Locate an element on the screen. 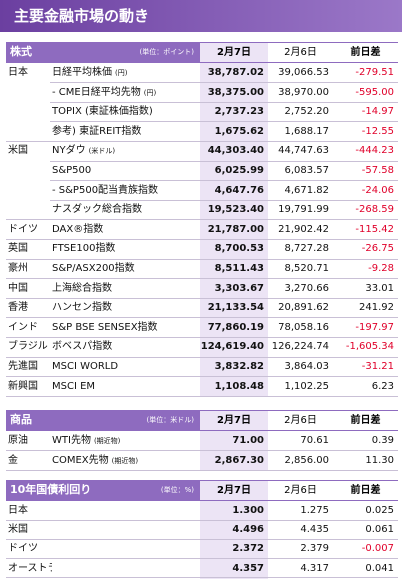 The image size is (402, 580). value: 126,224.74 is located at coordinates (300, 347).